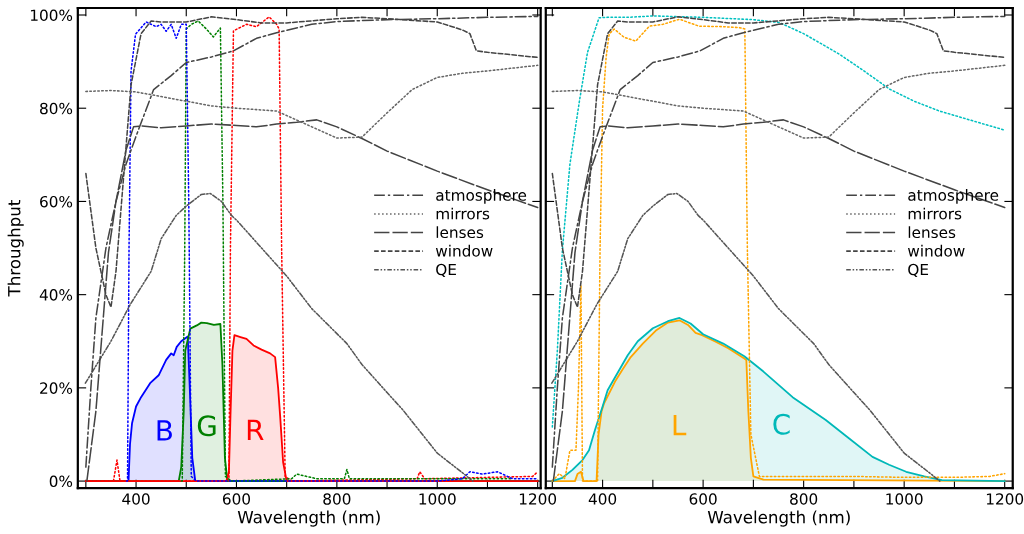 The width and height of the screenshot is (1024, 534). Describe the element at coordinates (164, 430) in the screenshot. I see `series-label: B` at that location.